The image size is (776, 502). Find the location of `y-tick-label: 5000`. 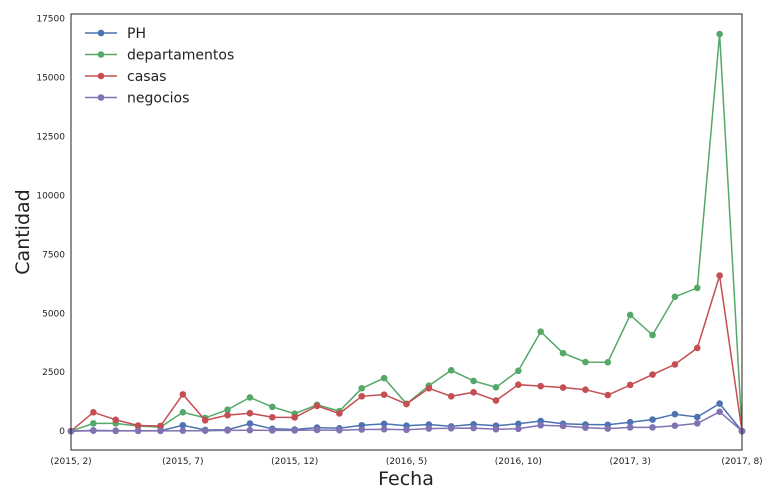

y-tick-label: 5000 is located at coordinates (53, 314).